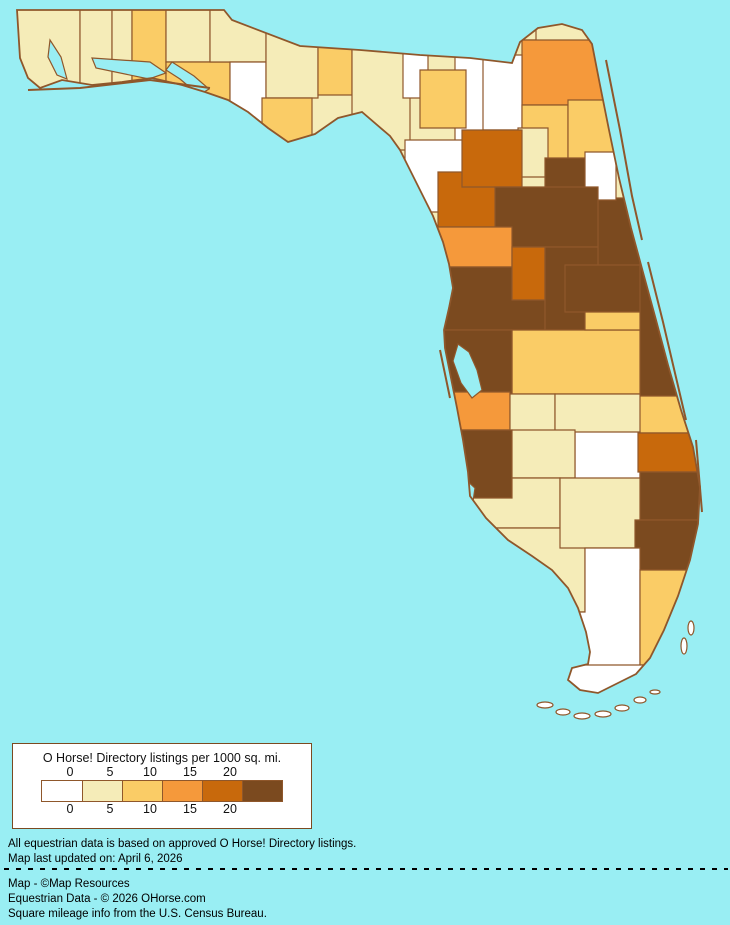 The height and width of the screenshot is (925, 730). What do you see at coordinates (667, 545) in the screenshot?
I see `region-broward` at bounding box center [667, 545].